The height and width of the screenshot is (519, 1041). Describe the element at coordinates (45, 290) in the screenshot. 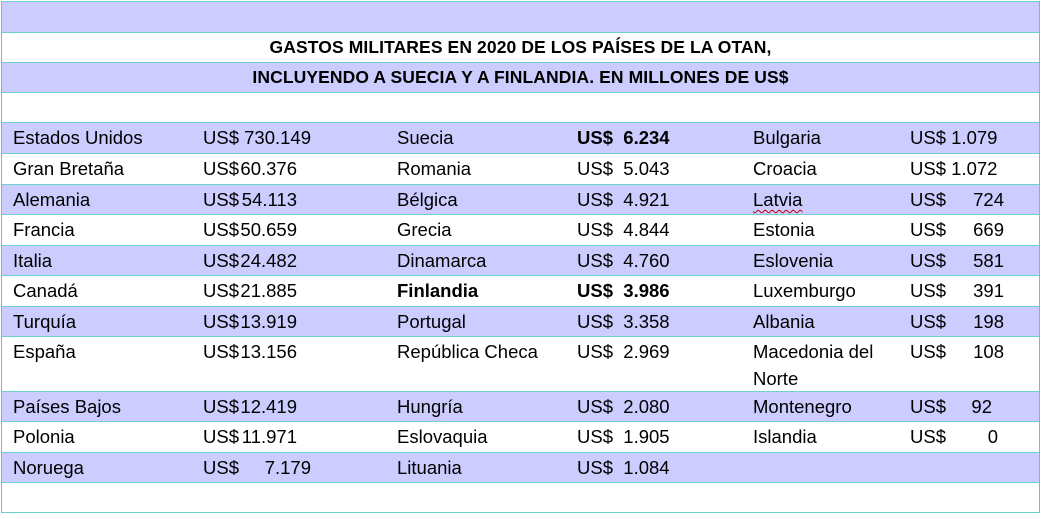

I see `country-name: Canadá` at that location.